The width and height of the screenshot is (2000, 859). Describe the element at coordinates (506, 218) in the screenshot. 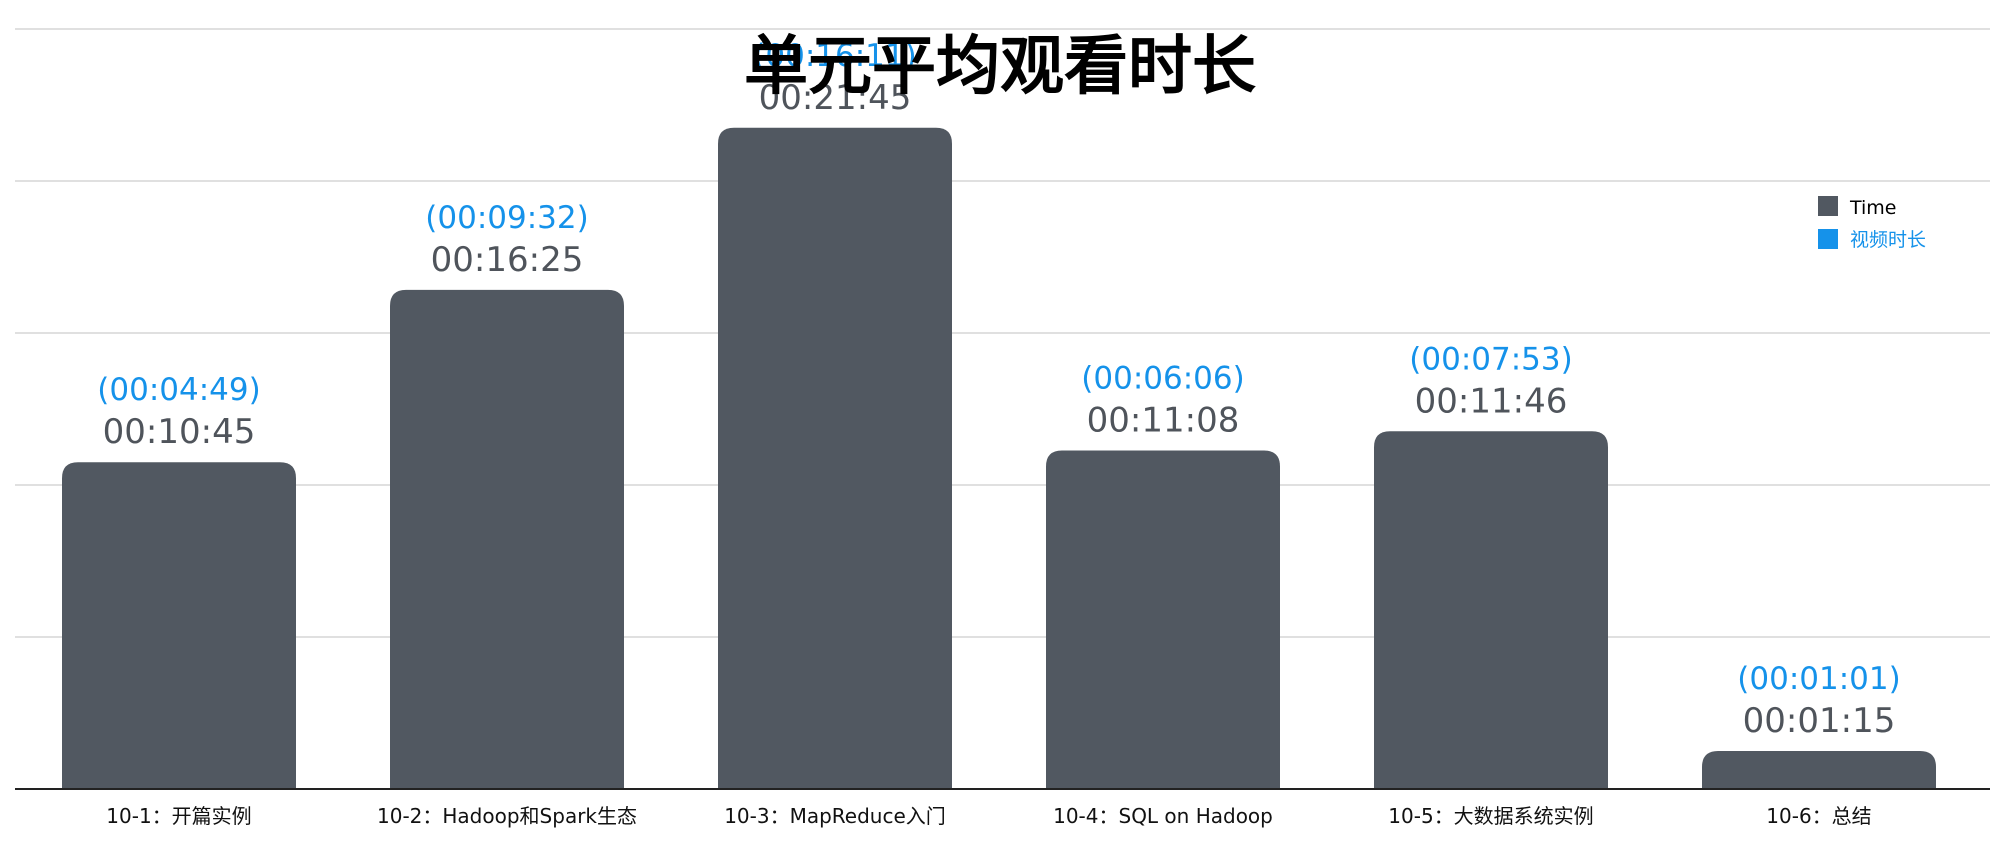

I see `data-label-video: (00:09:32)` at that location.